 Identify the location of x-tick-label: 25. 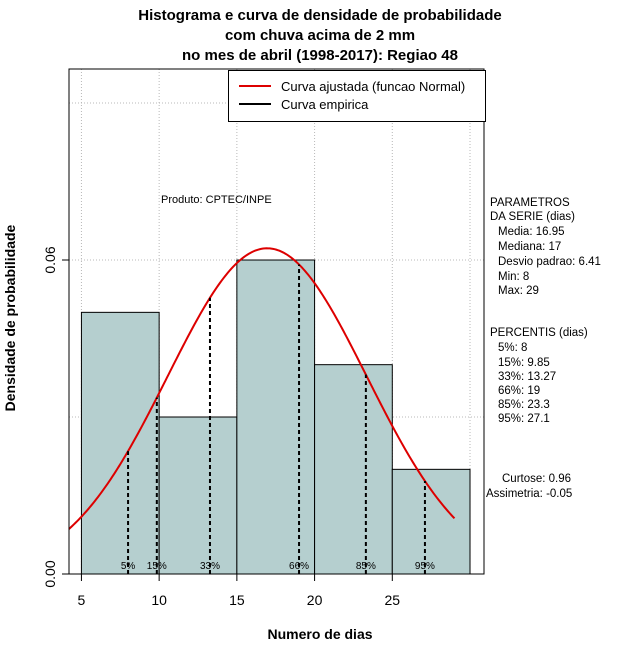
(393, 600).